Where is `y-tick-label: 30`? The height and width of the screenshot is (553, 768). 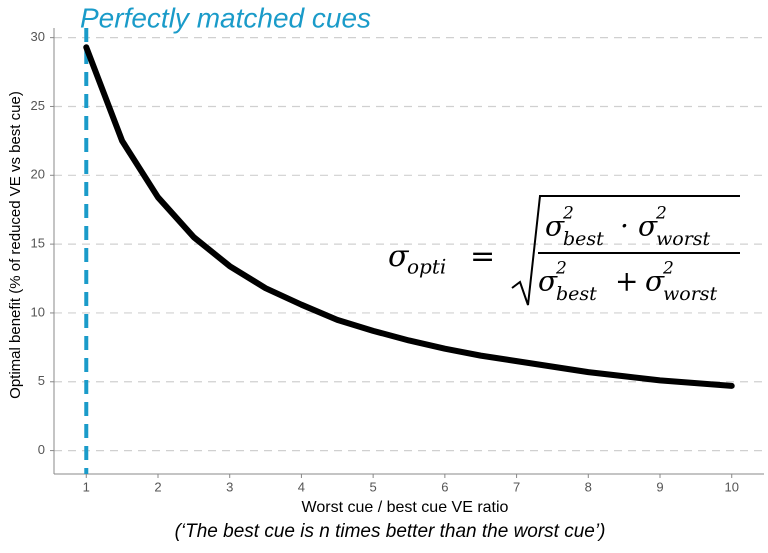
y-tick-label: 30 is located at coordinates (38, 36).